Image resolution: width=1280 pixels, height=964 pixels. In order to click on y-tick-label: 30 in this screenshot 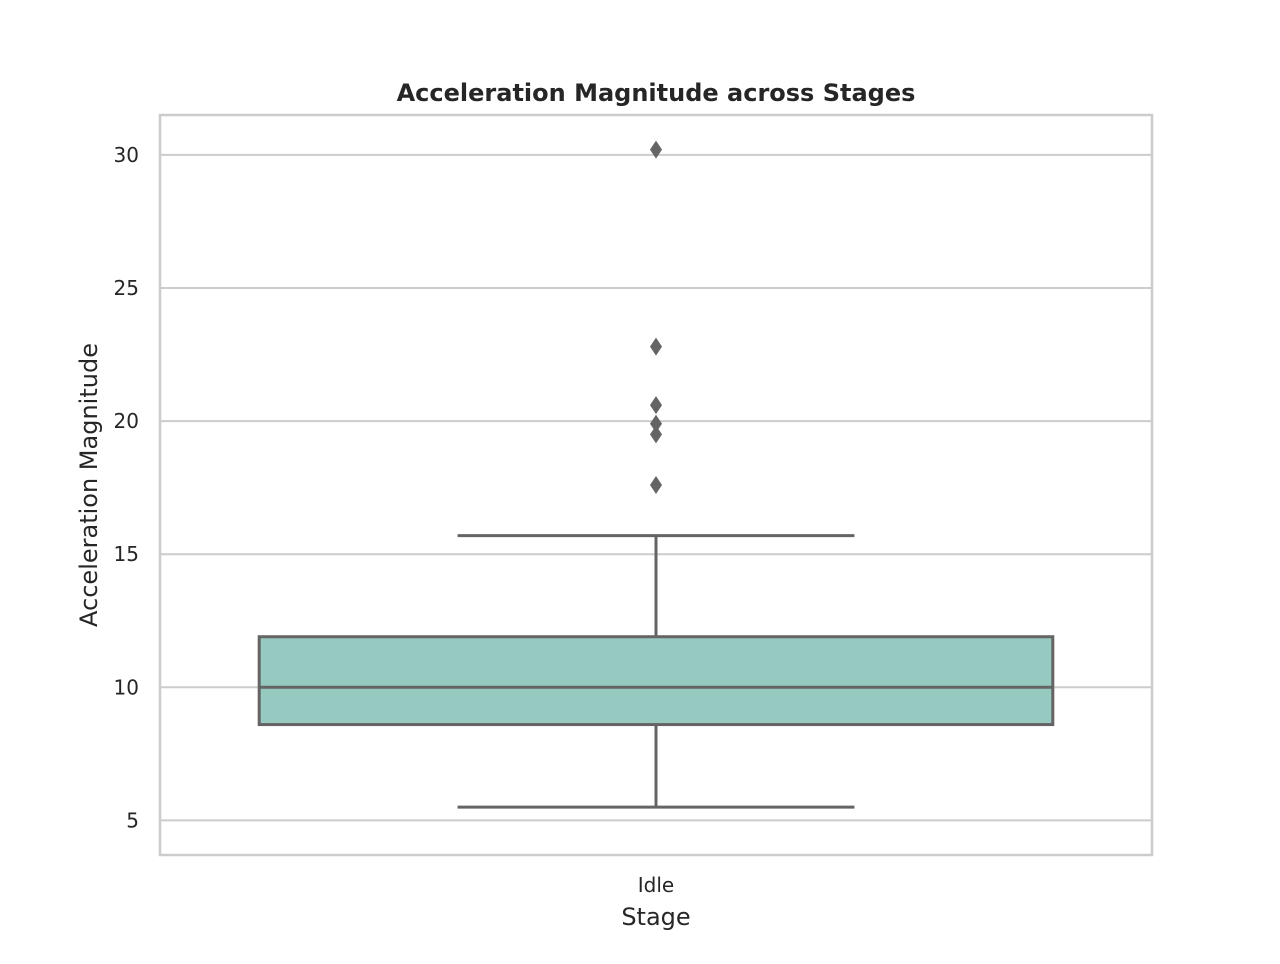, I will do `click(126, 155)`.